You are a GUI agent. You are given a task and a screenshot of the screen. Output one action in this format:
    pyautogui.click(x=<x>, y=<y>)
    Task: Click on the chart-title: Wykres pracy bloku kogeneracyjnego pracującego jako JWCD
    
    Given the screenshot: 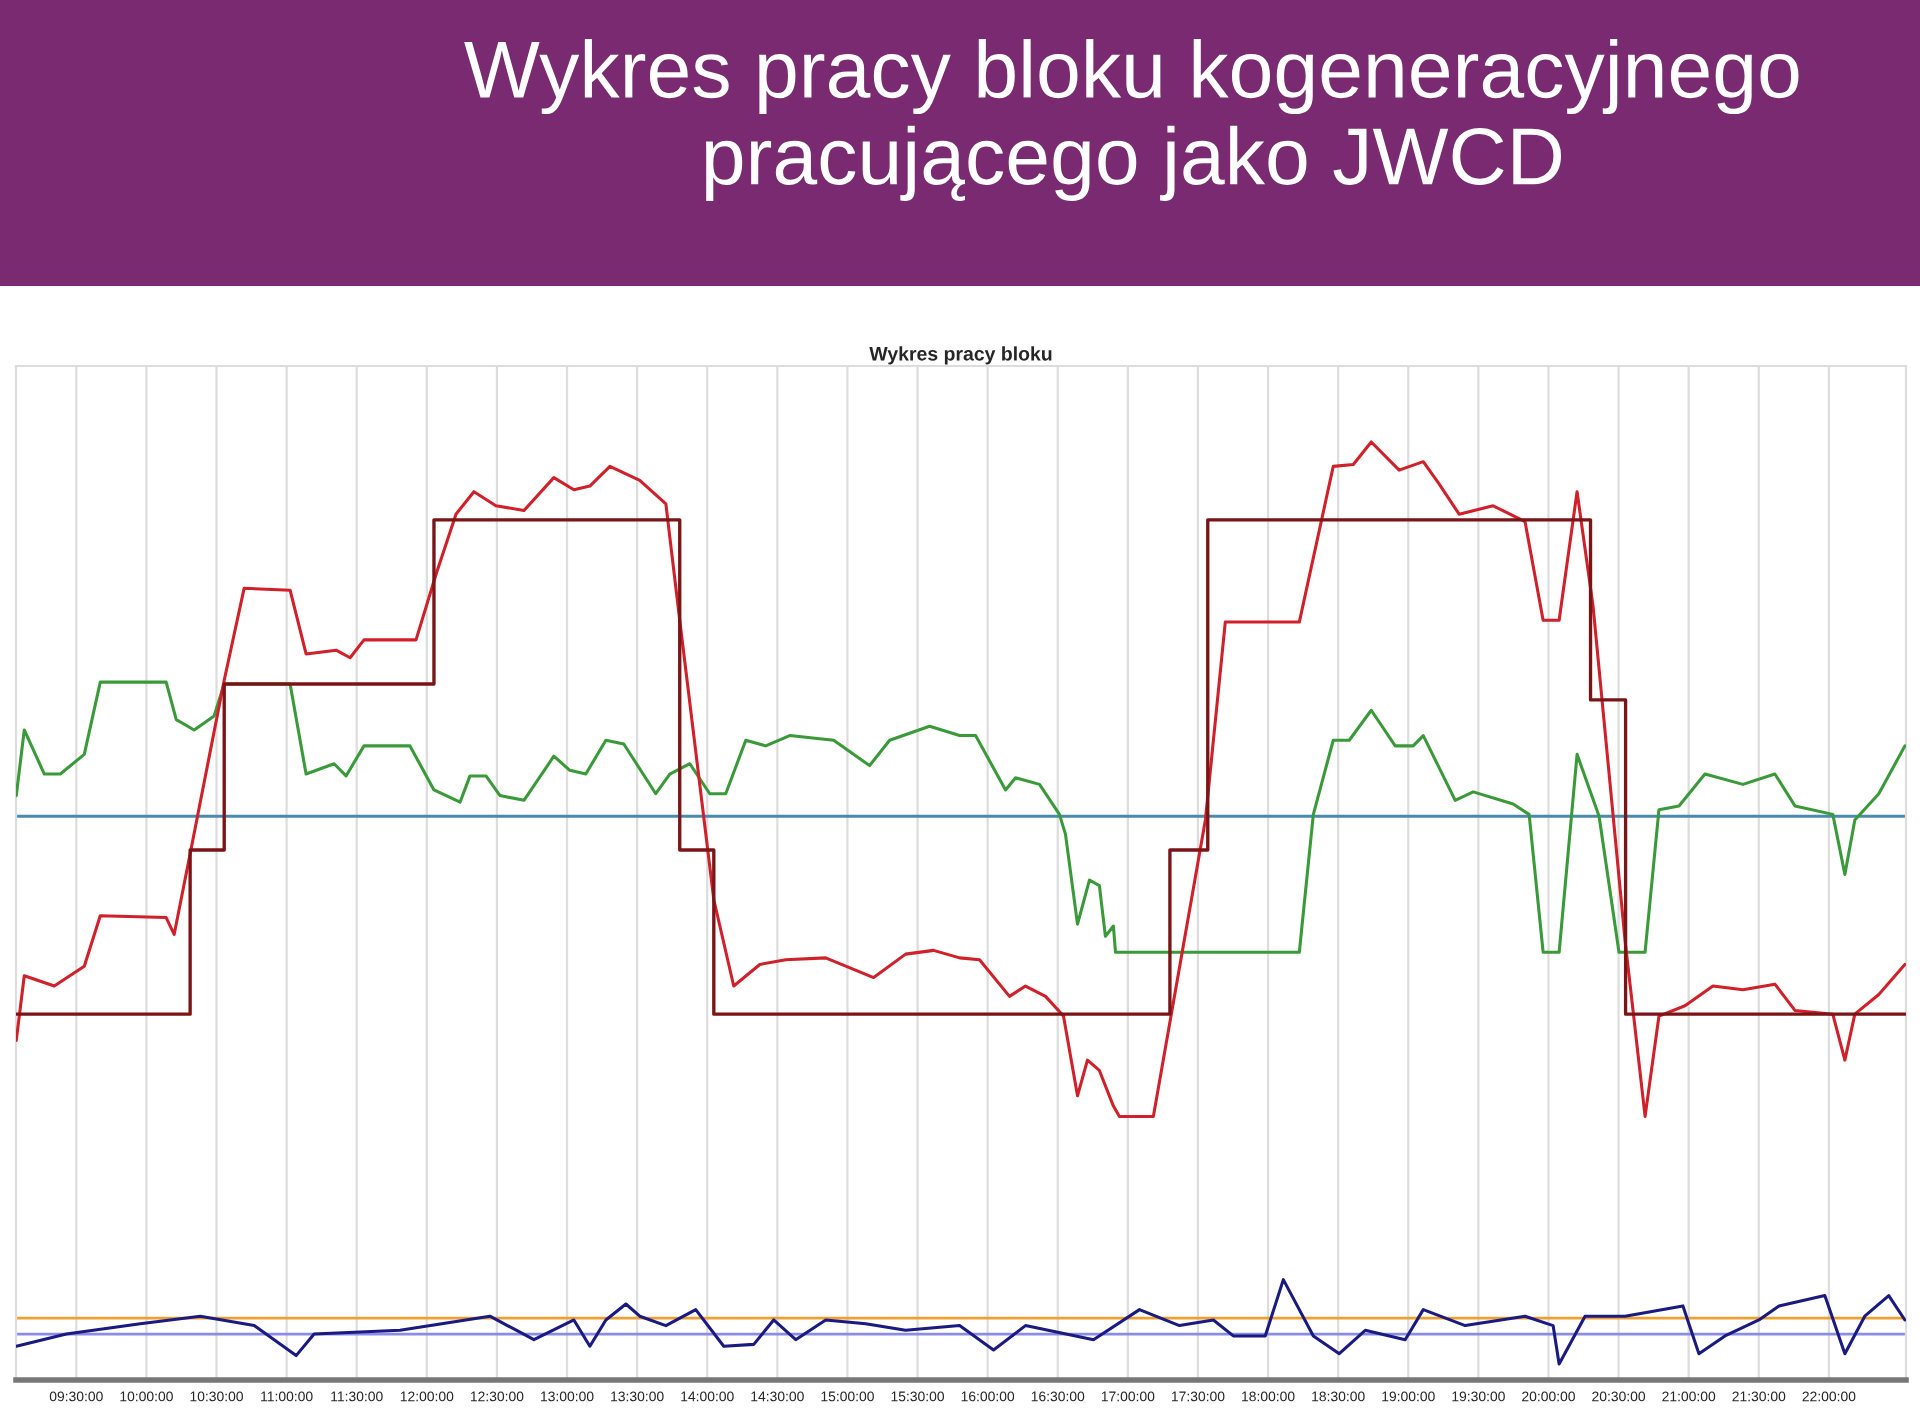 What is the action you would take?
    pyautogui.click(x=1131, y=120)
    